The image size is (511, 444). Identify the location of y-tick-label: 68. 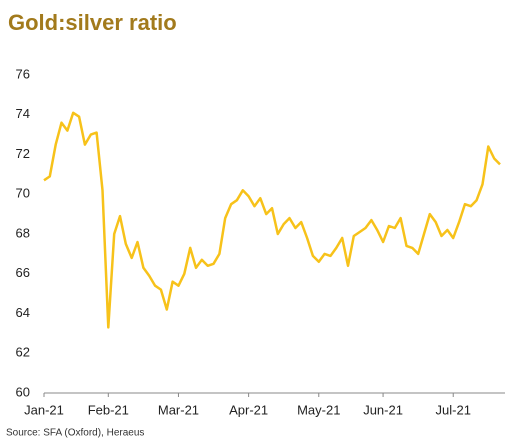
(23, 232).